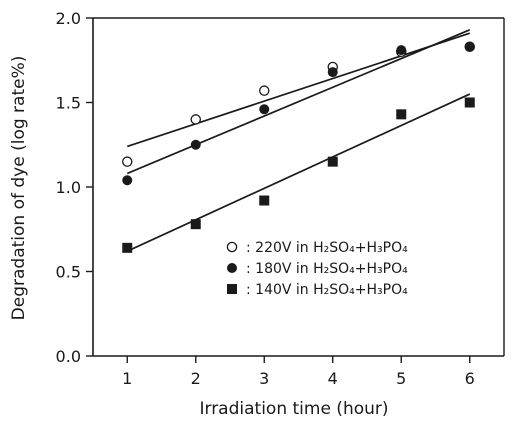  Describe the element at coordinates (264, 378) in the screenshot. I see `x-tick-label: 3` at that location.